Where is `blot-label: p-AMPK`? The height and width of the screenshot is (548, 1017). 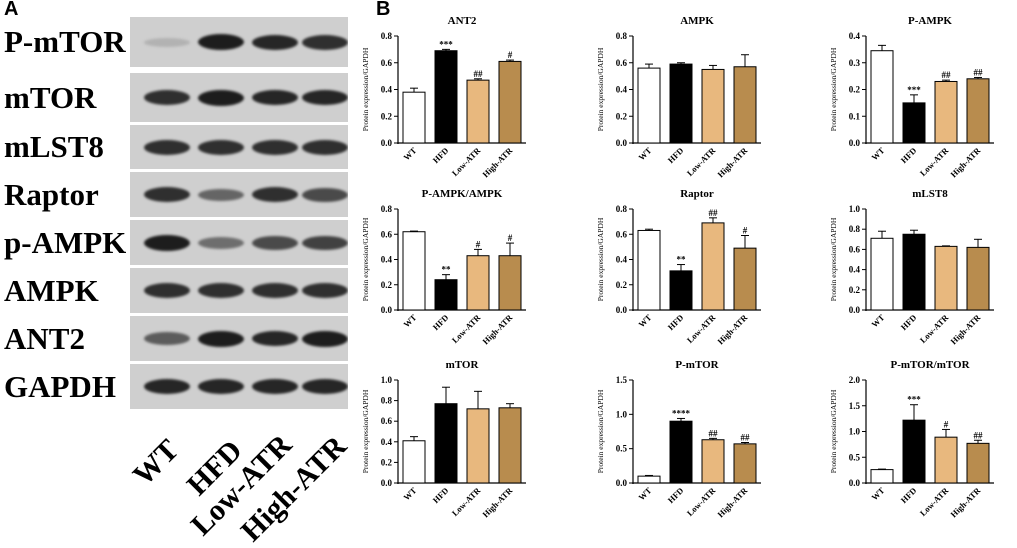
blot-label: p-AMPK is located at coordinates (65, 242).